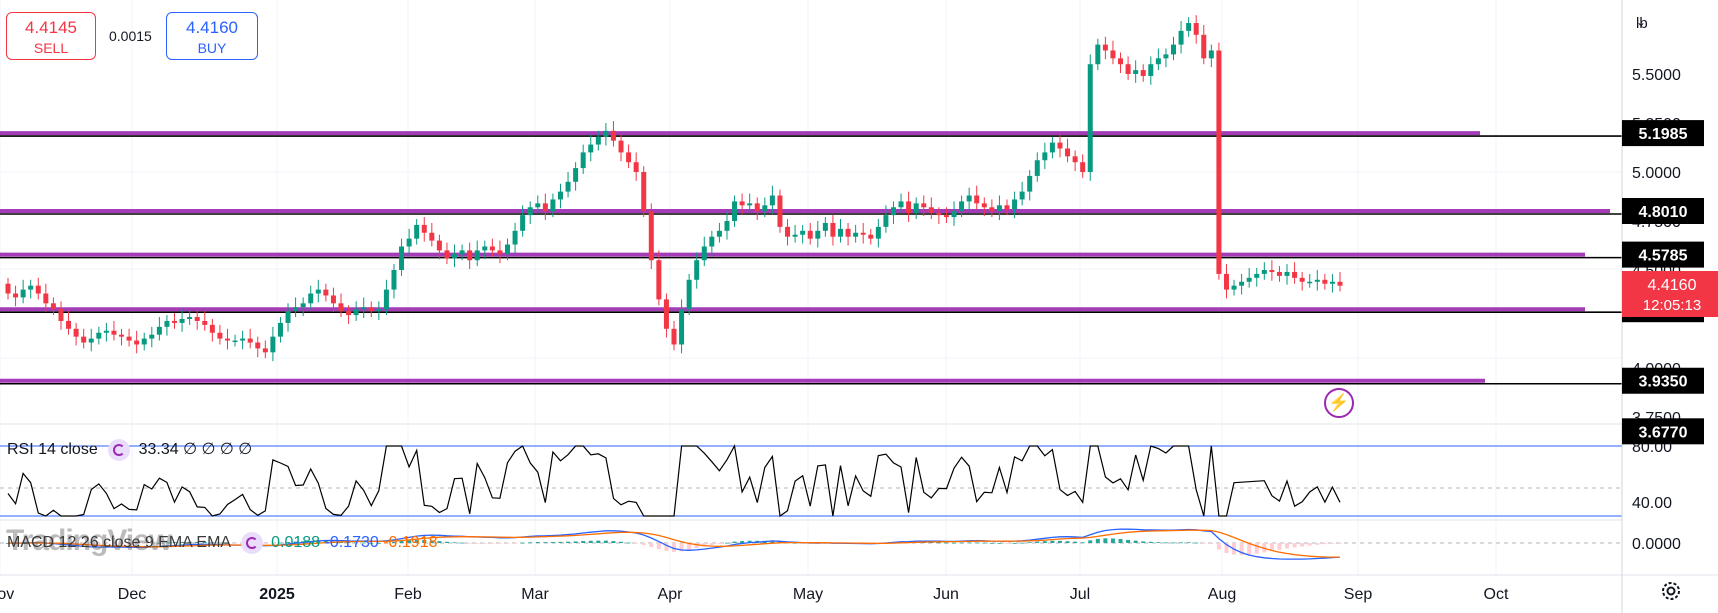 The width and height of the screenshot is (1718, 613). I want to click on price-axis-tick: 5.0000, so click(1656, 173).